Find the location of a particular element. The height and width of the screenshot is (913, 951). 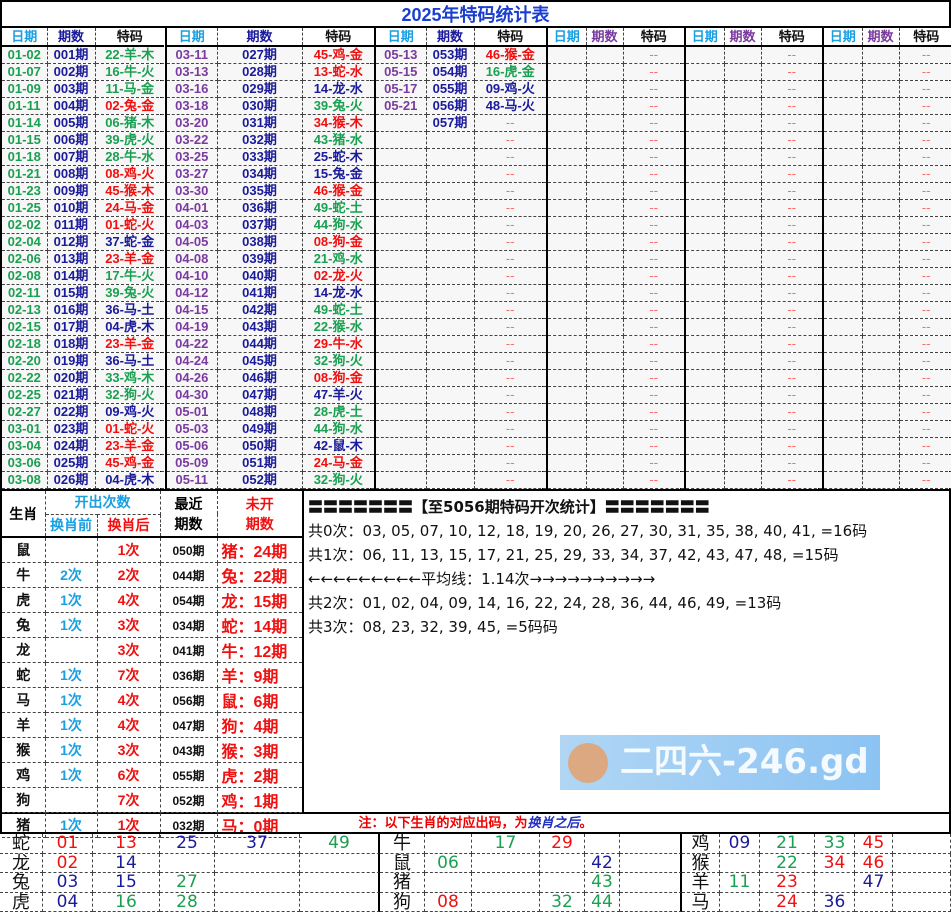

table-row: 03-27 034期 15-兔-金 is located at coordinates (270, 174).